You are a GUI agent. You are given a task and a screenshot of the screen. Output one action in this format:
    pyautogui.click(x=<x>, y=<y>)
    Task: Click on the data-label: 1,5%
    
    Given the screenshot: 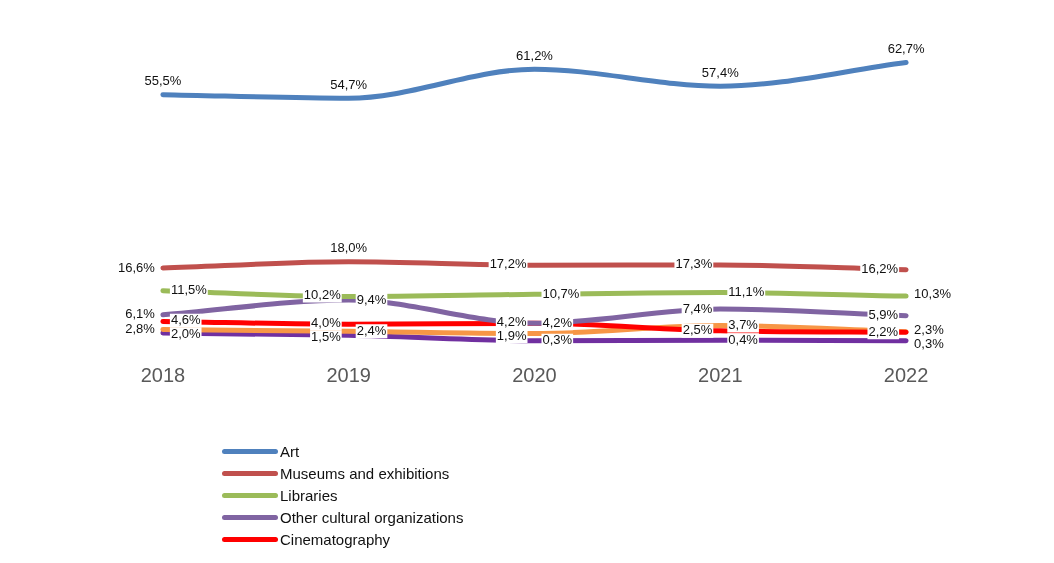 What is the action you would take?
    pyautogui.click(x=326, y=336)
    